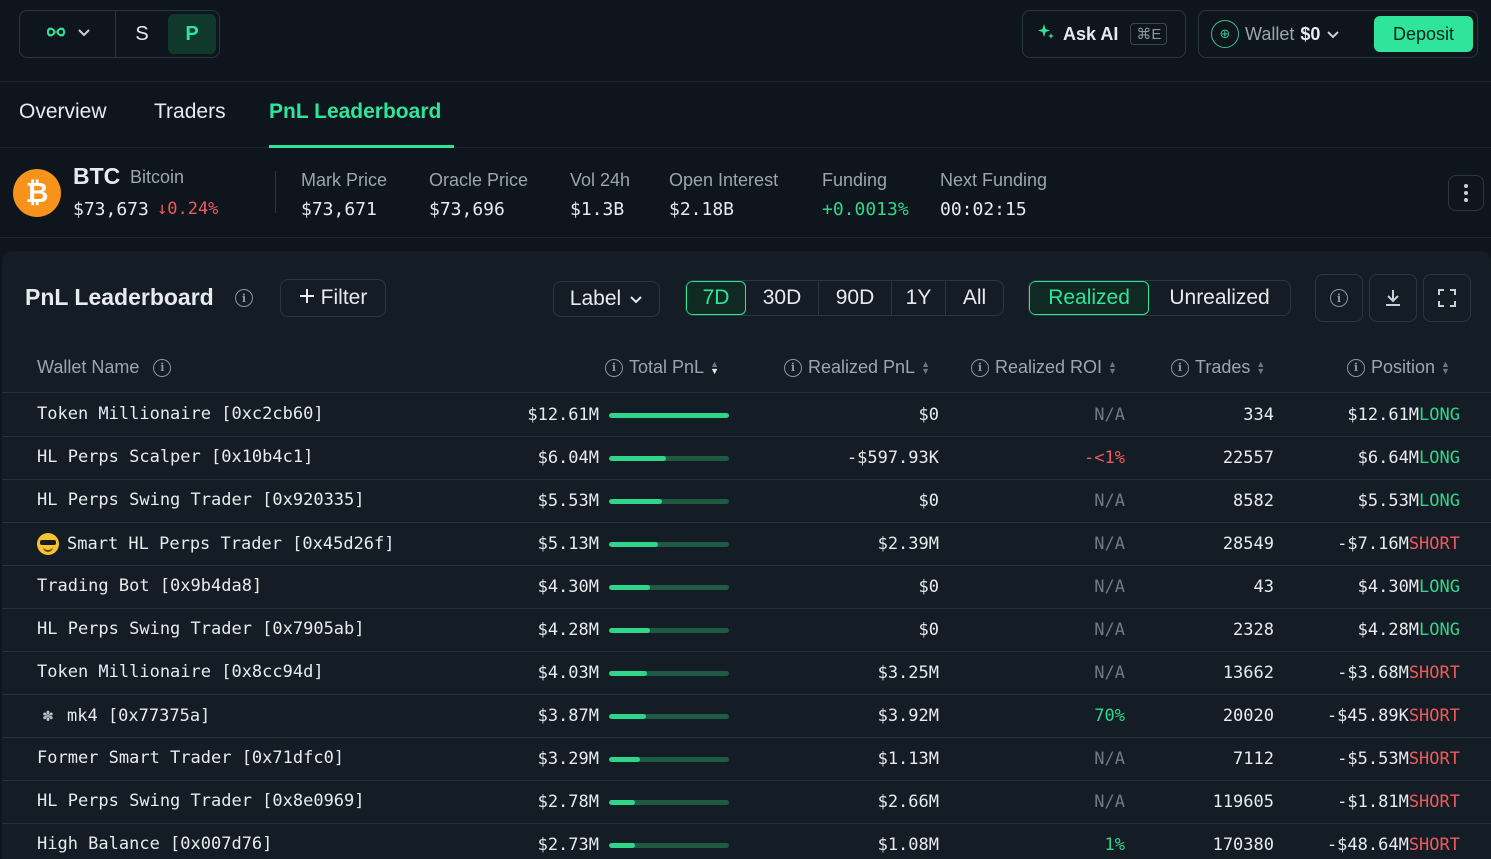  What do you see at coordinates (175, 457) in the screenshot?
I see `wallet-name: HL Perps Scalper [0x10b4c1]` at bounding box center [175, 457].